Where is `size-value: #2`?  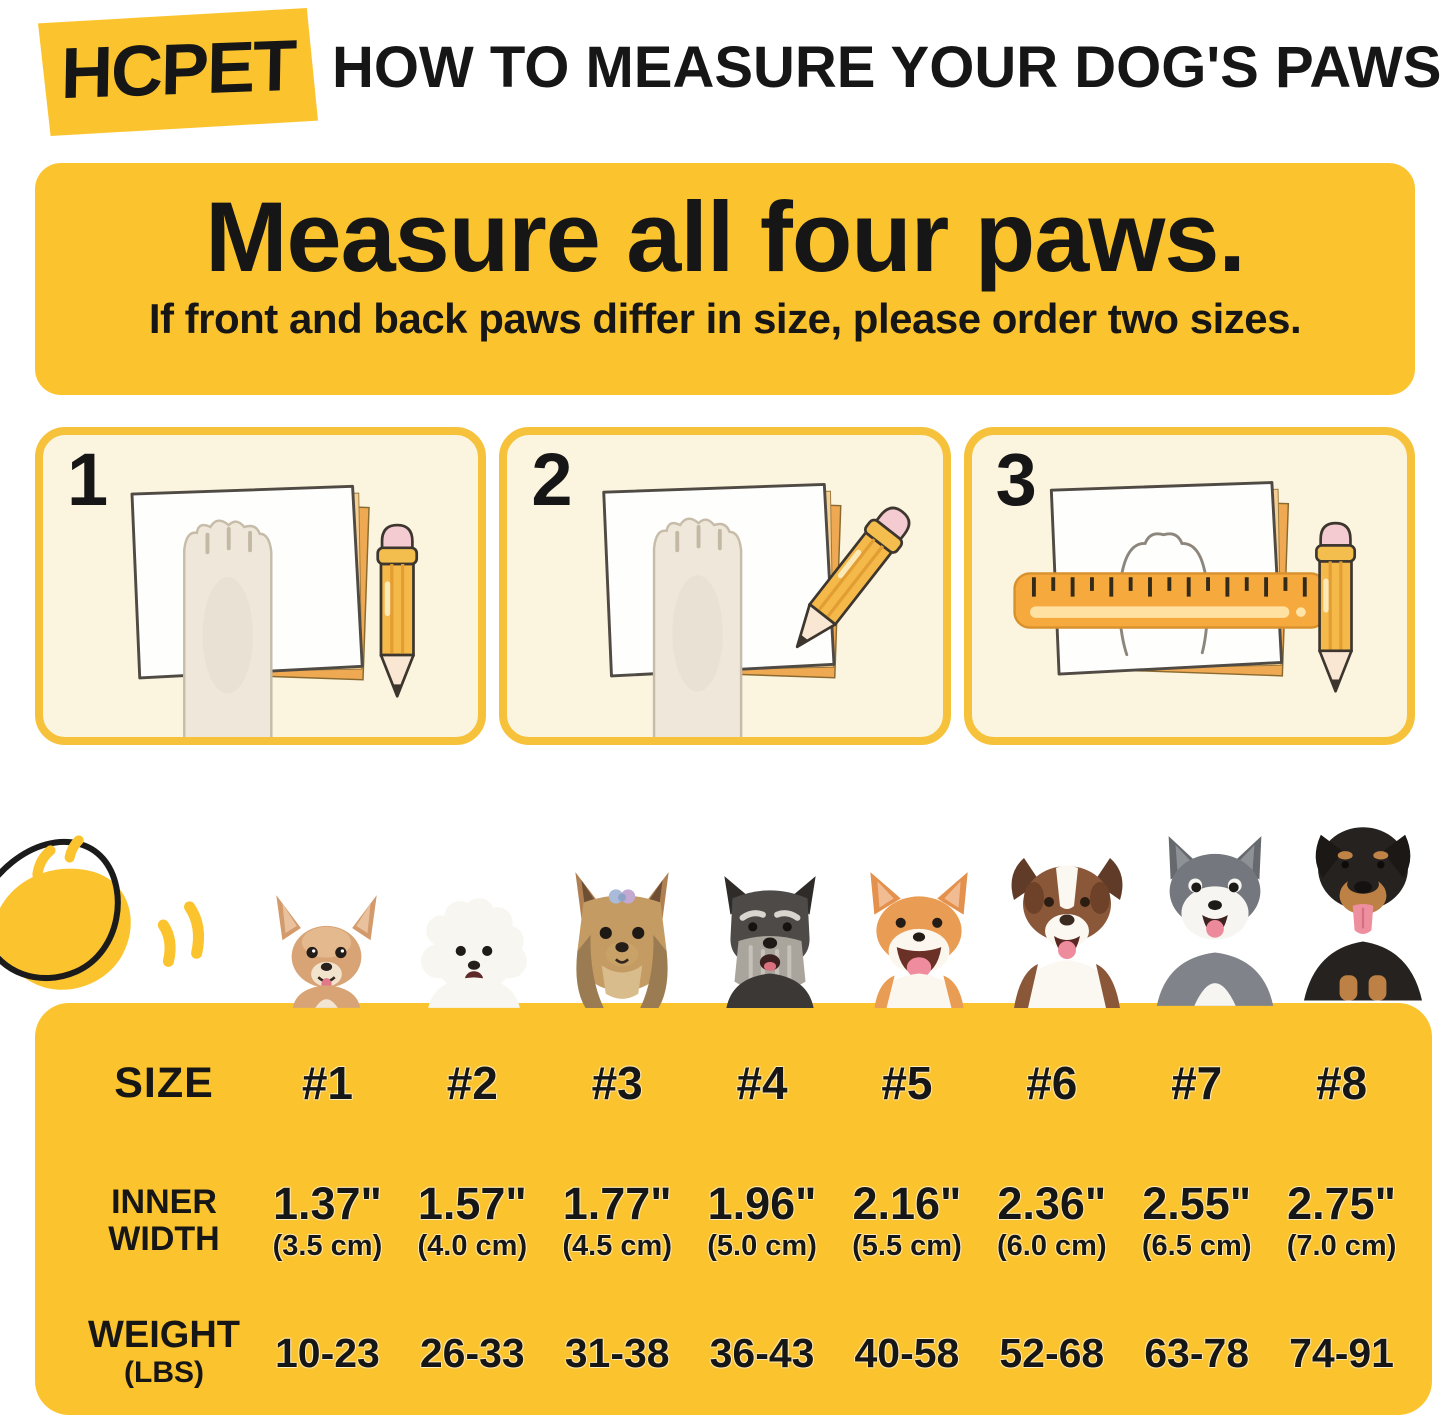 size-value: #2 is located at coordinates (472, 1083).